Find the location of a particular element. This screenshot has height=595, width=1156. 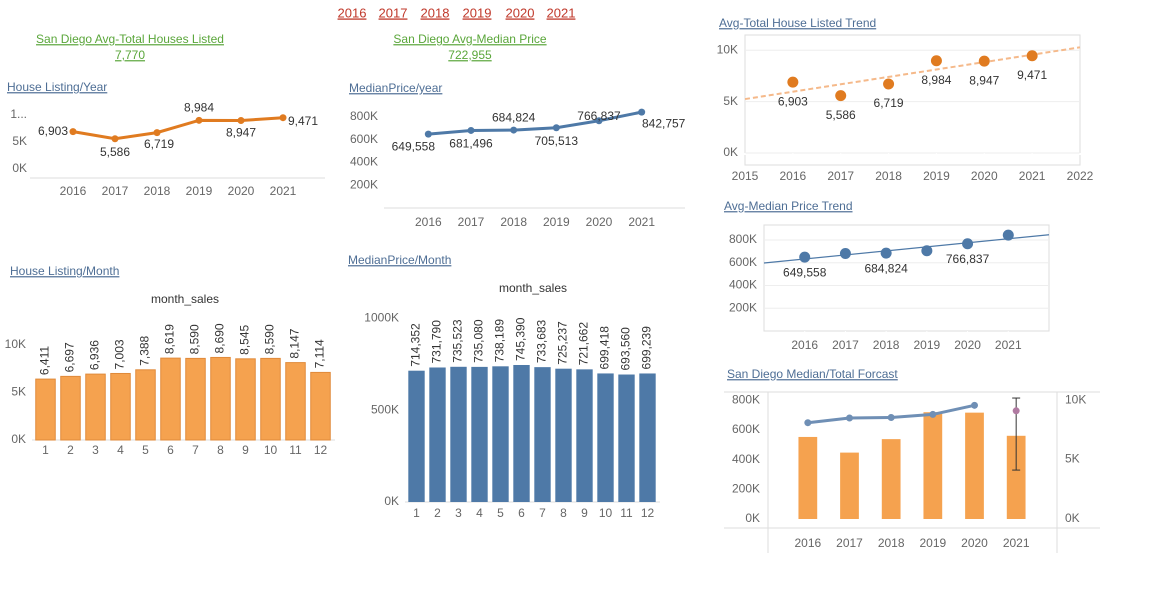

kpi-value: 722,955 is located at coordinates (470, 55).